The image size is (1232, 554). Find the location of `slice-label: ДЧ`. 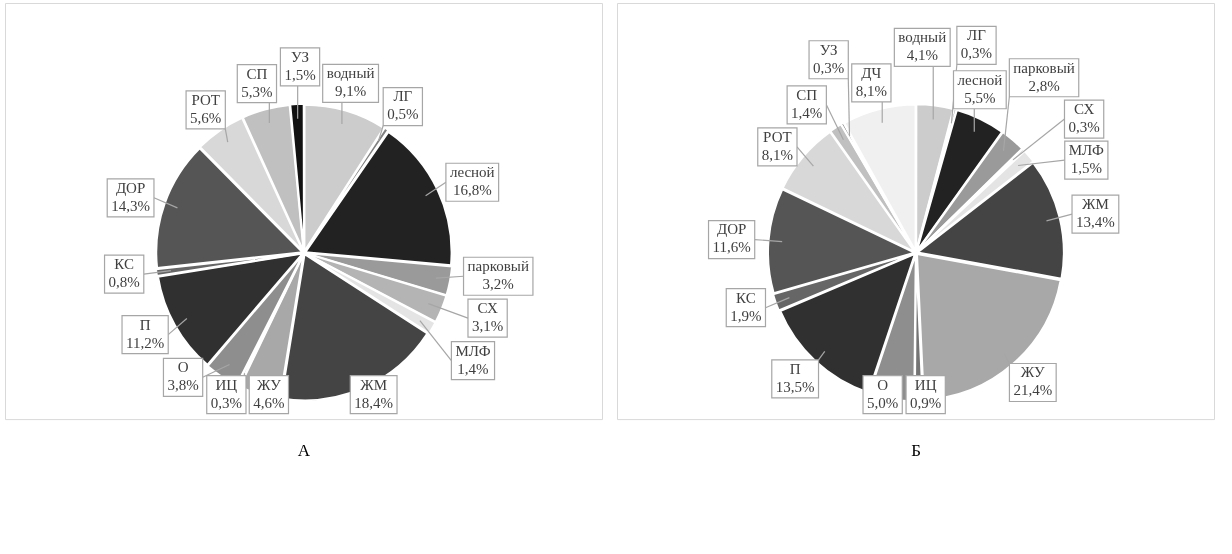

slice-label: ДЧ is located at coordinates (871, 72).